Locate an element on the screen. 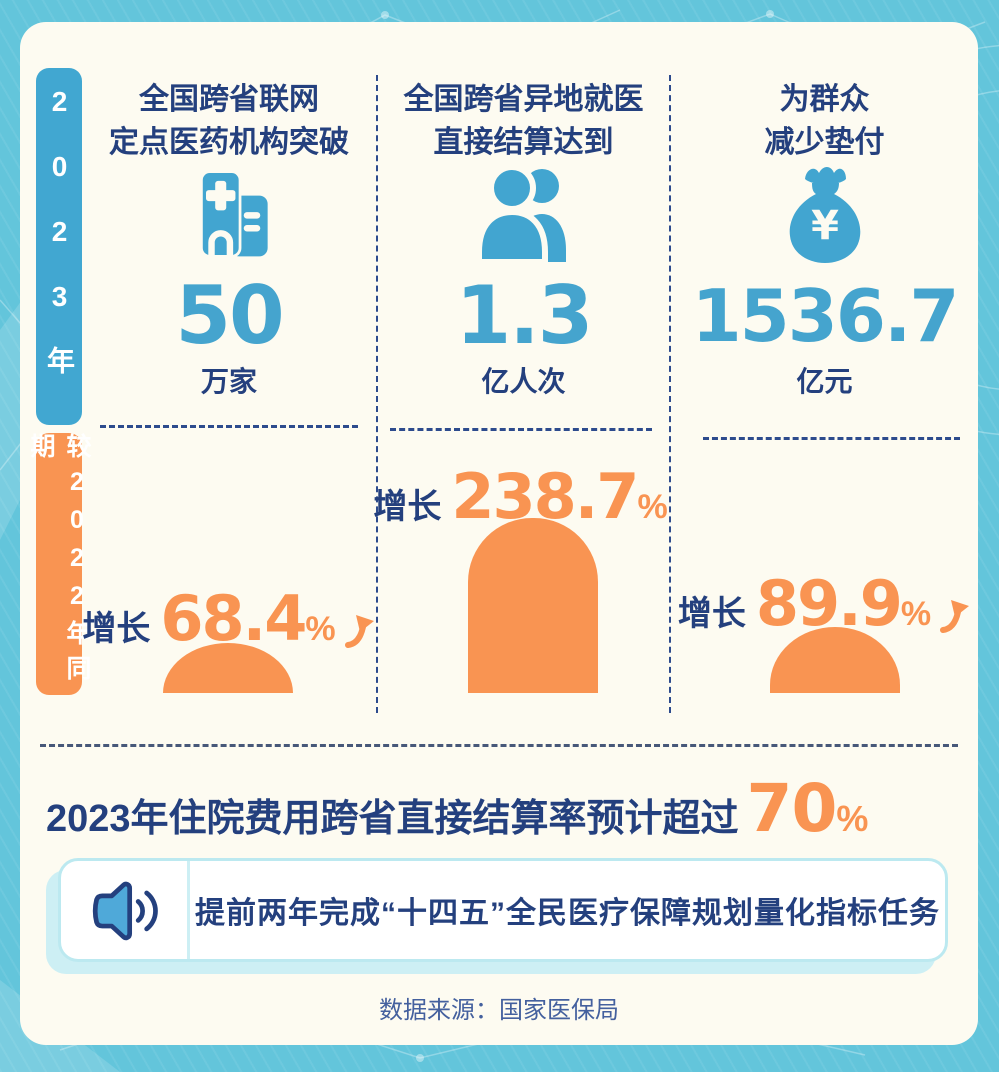 This screenshot has height=1072, width=999. year-bar: 2023年 is located at coordinates (59, 246).